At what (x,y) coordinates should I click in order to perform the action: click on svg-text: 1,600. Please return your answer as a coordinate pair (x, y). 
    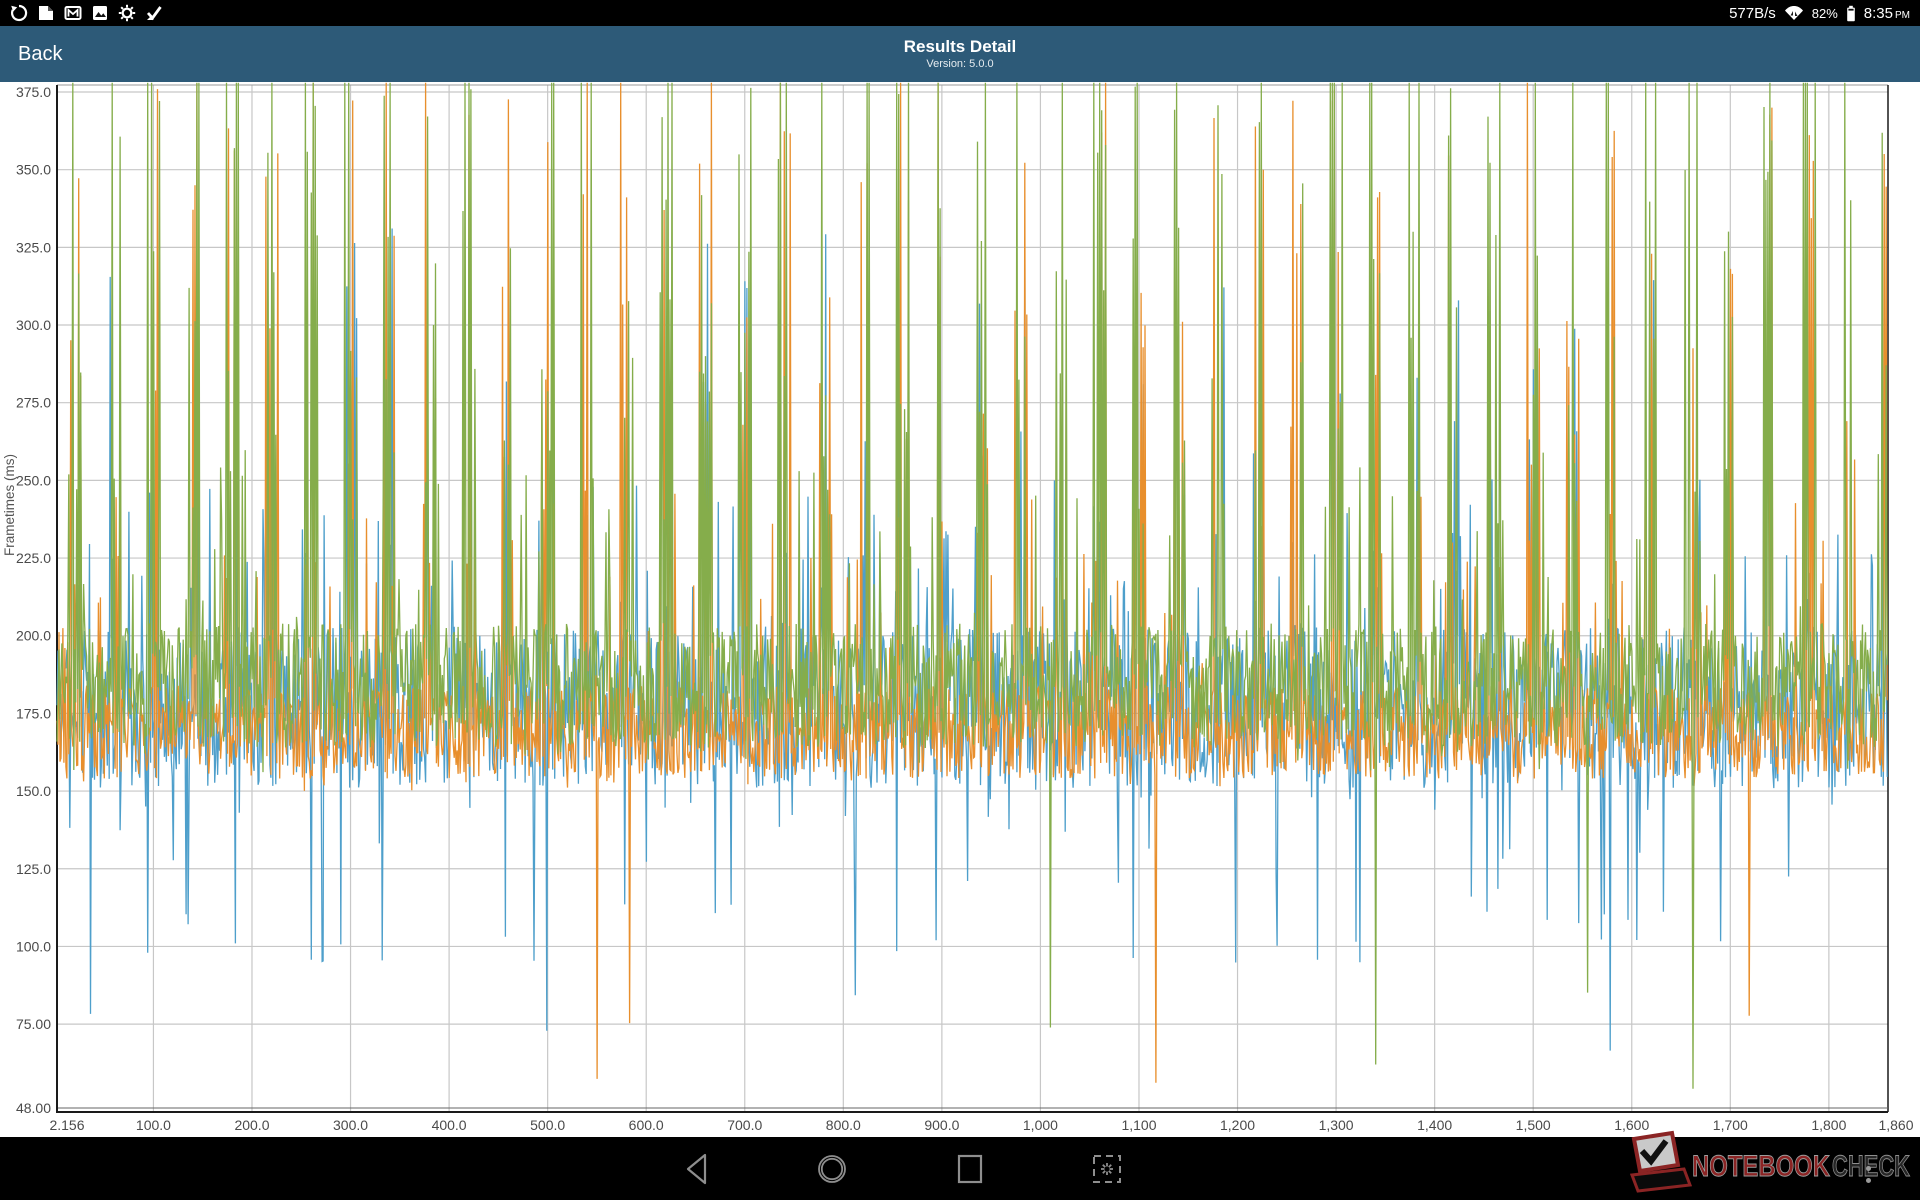
    Looking at the image, I should click on (1631, 1125).